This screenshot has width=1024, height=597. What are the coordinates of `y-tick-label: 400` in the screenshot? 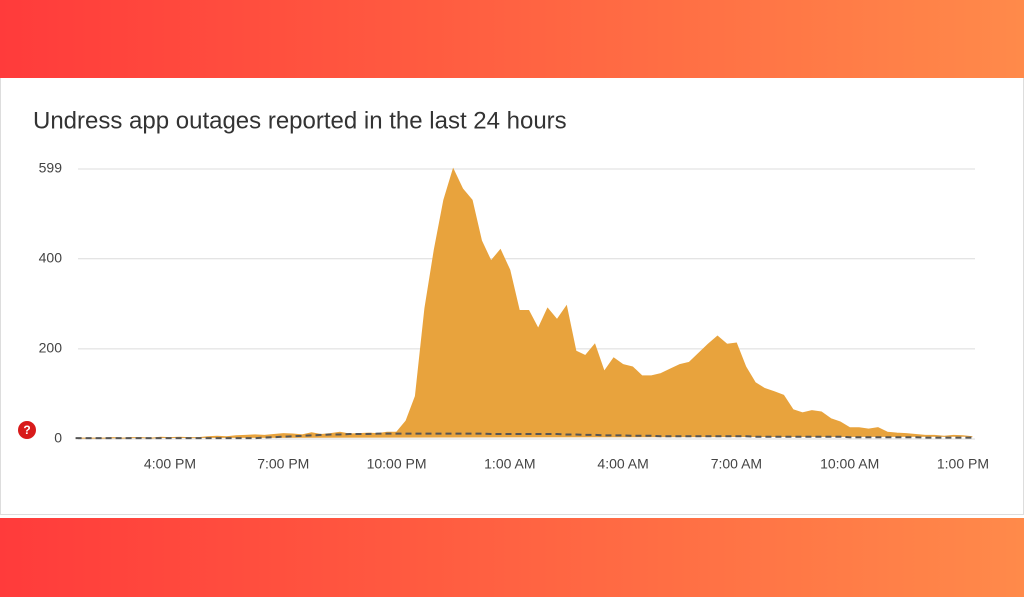 It's located at (51, 257).